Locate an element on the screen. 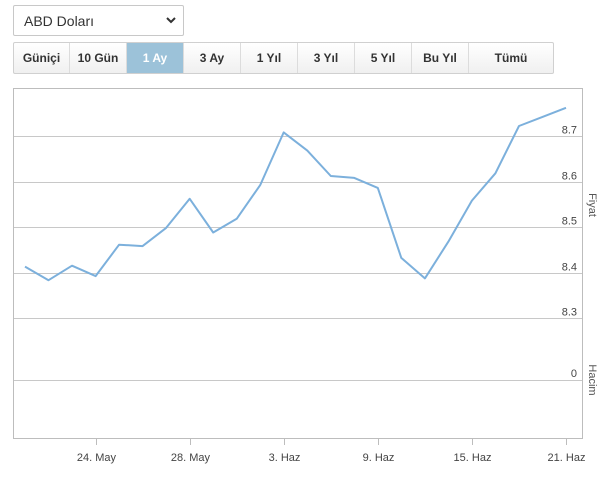 Image resolution: width=611 pixels, height=498 pixels. tab-gunici: Güniçi is located at coordinates (42, 58).